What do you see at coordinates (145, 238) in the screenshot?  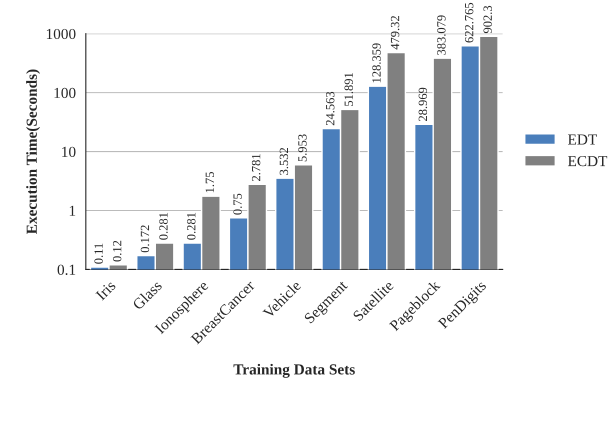 I see `data-label: 0.172` at bounding box center [145, 238].